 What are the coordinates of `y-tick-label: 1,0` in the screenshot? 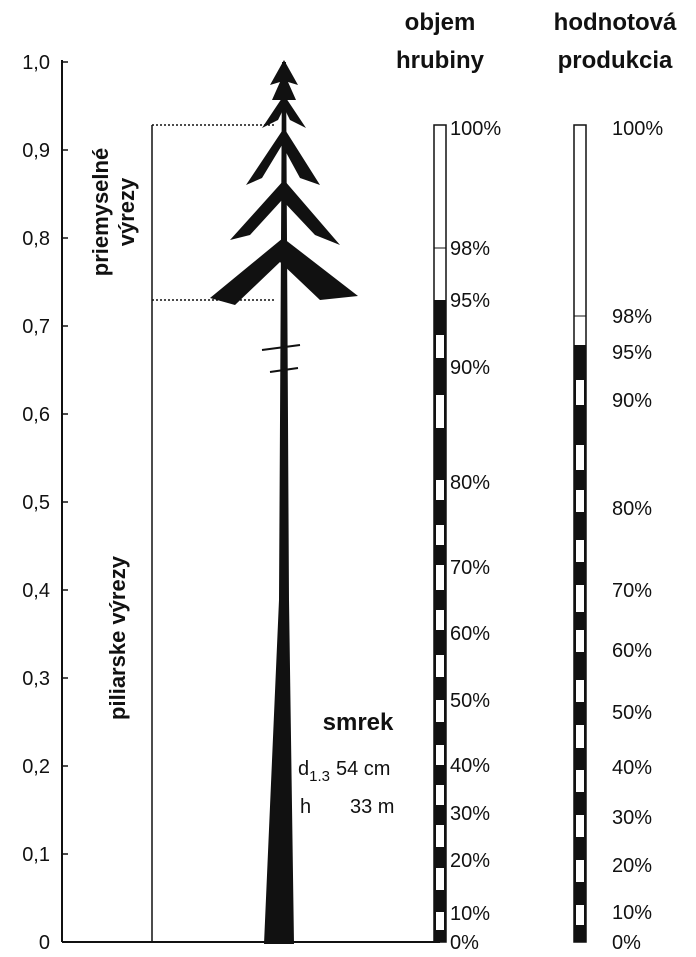 It's located at (36, 63).